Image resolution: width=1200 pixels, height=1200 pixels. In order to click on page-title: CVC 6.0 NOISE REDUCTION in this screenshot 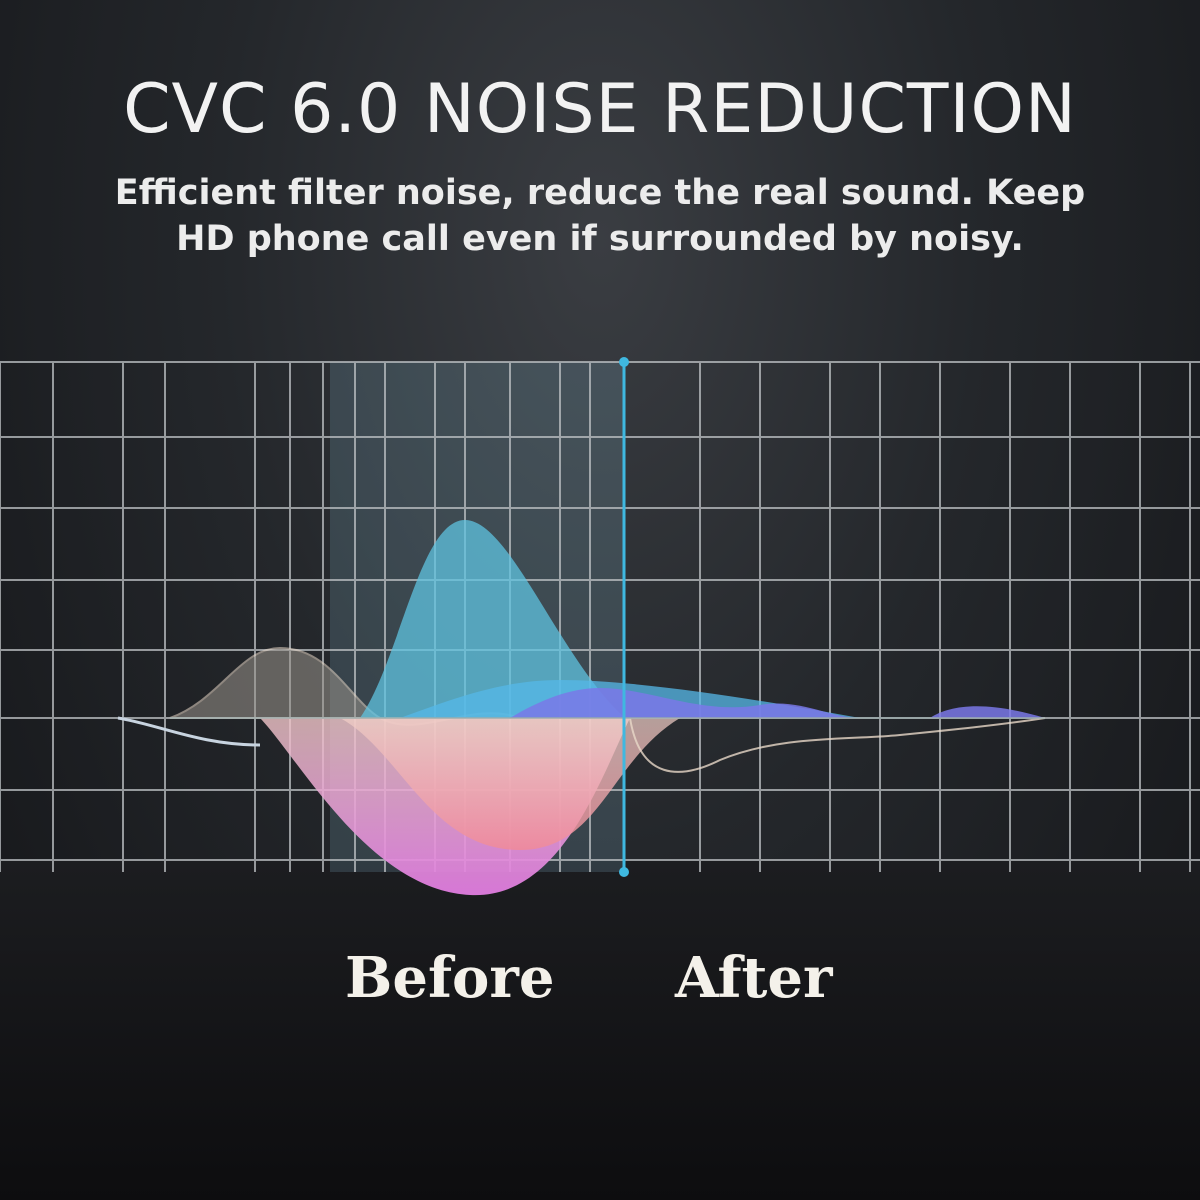, I will do `click(600, 109)`.